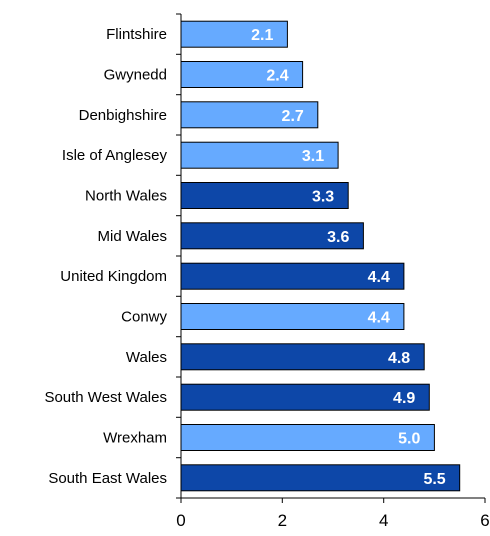  Describe the element at coordinates (144, 317) in the screenshot. I see `category-label: Conwy` at that location.